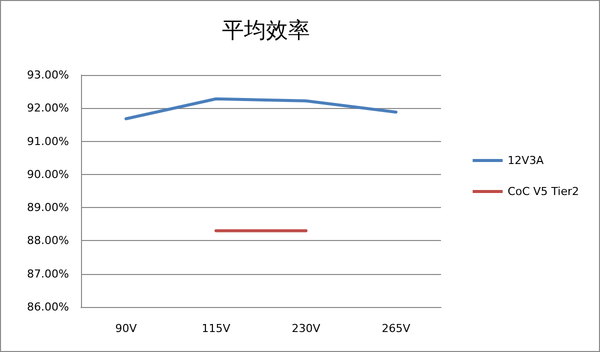 Image resolution: width=600 pixels, height=352 pixels. I want to click on y-tick-label: 87.00%, so click(48, 273).